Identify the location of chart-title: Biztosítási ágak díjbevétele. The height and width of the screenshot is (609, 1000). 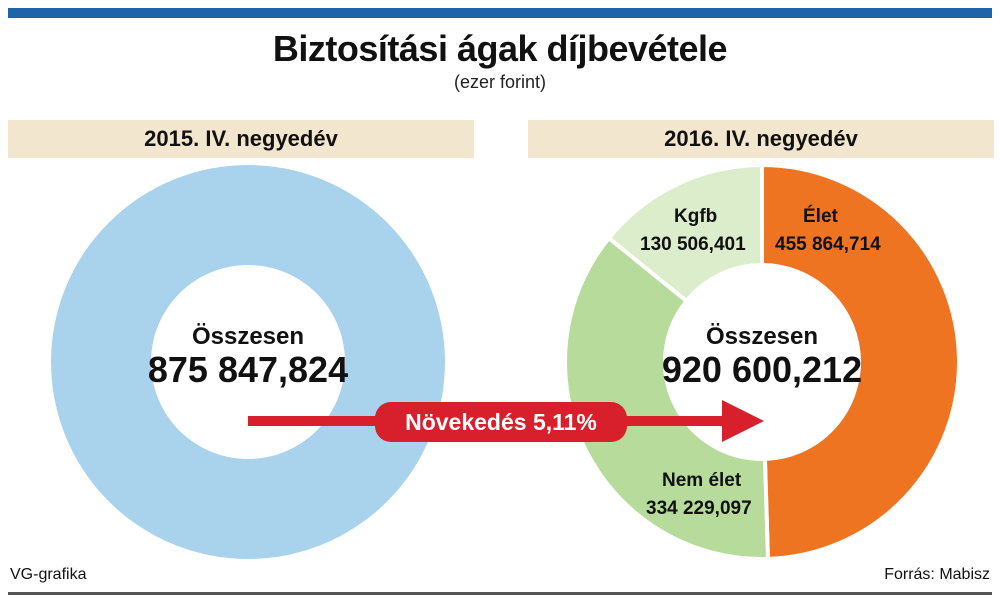
(500, 48).